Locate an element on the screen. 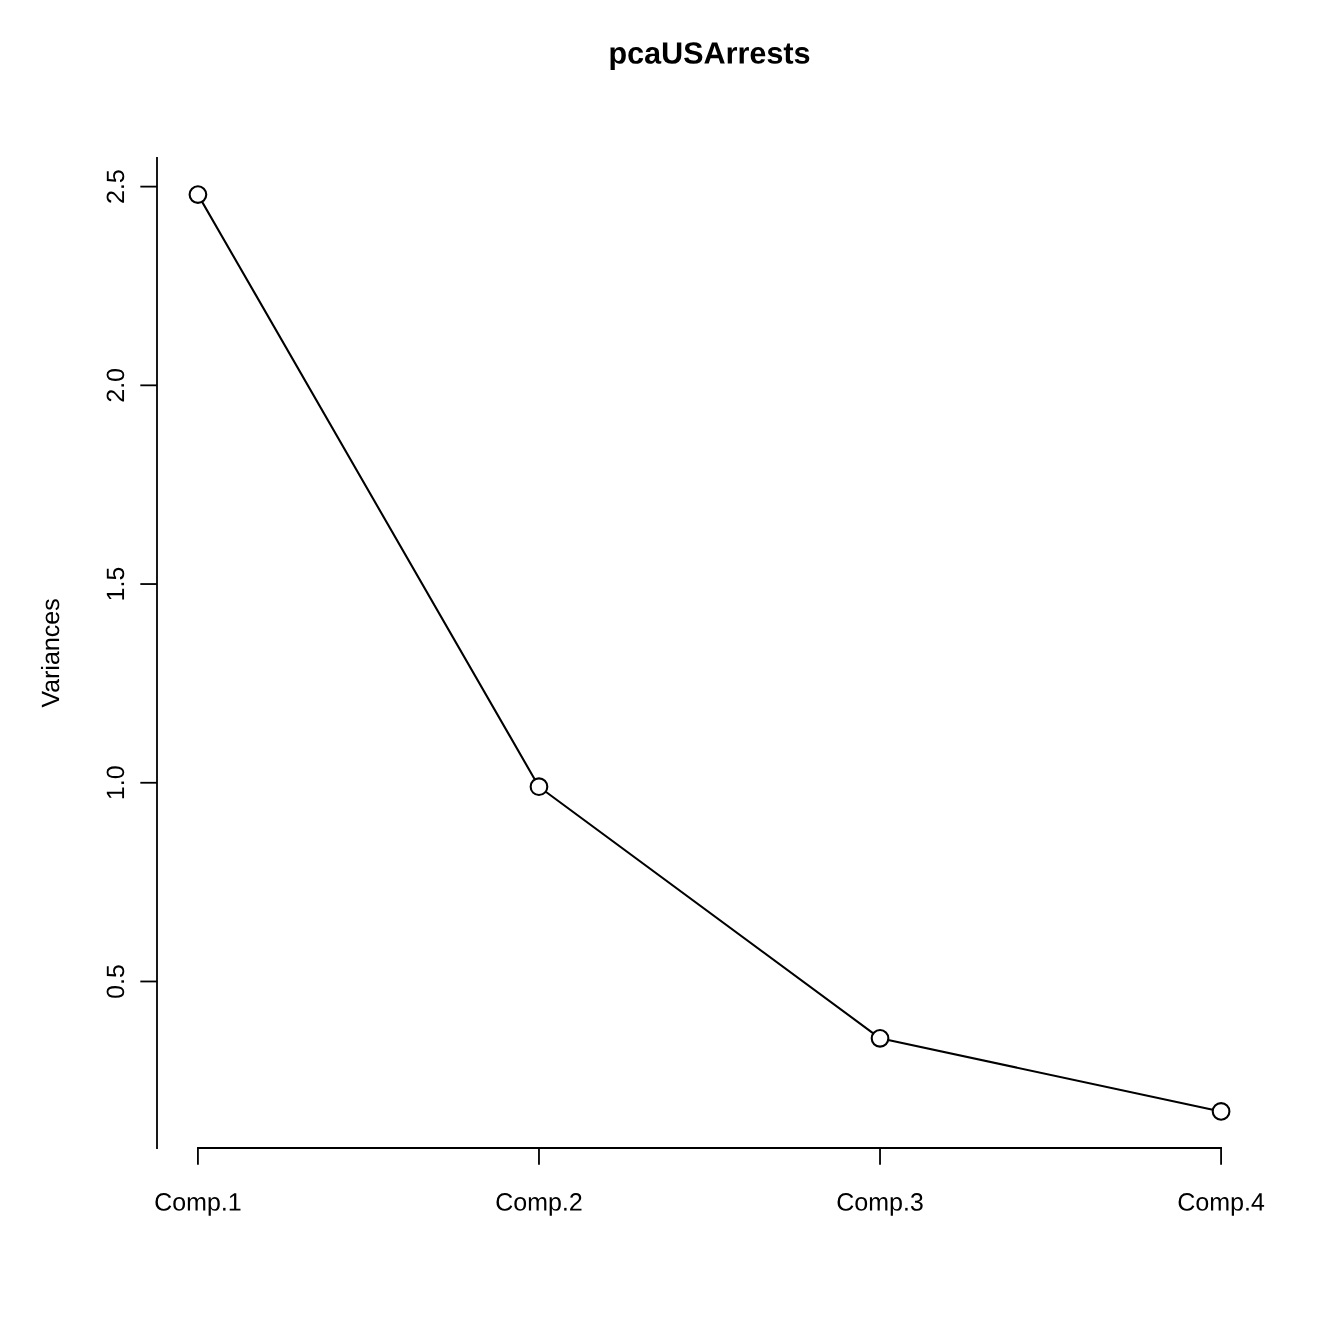 The width and height of the screenshot is (1344, 1344). x-tick-label: Comp.3 is located at coordinates (880, 1204).